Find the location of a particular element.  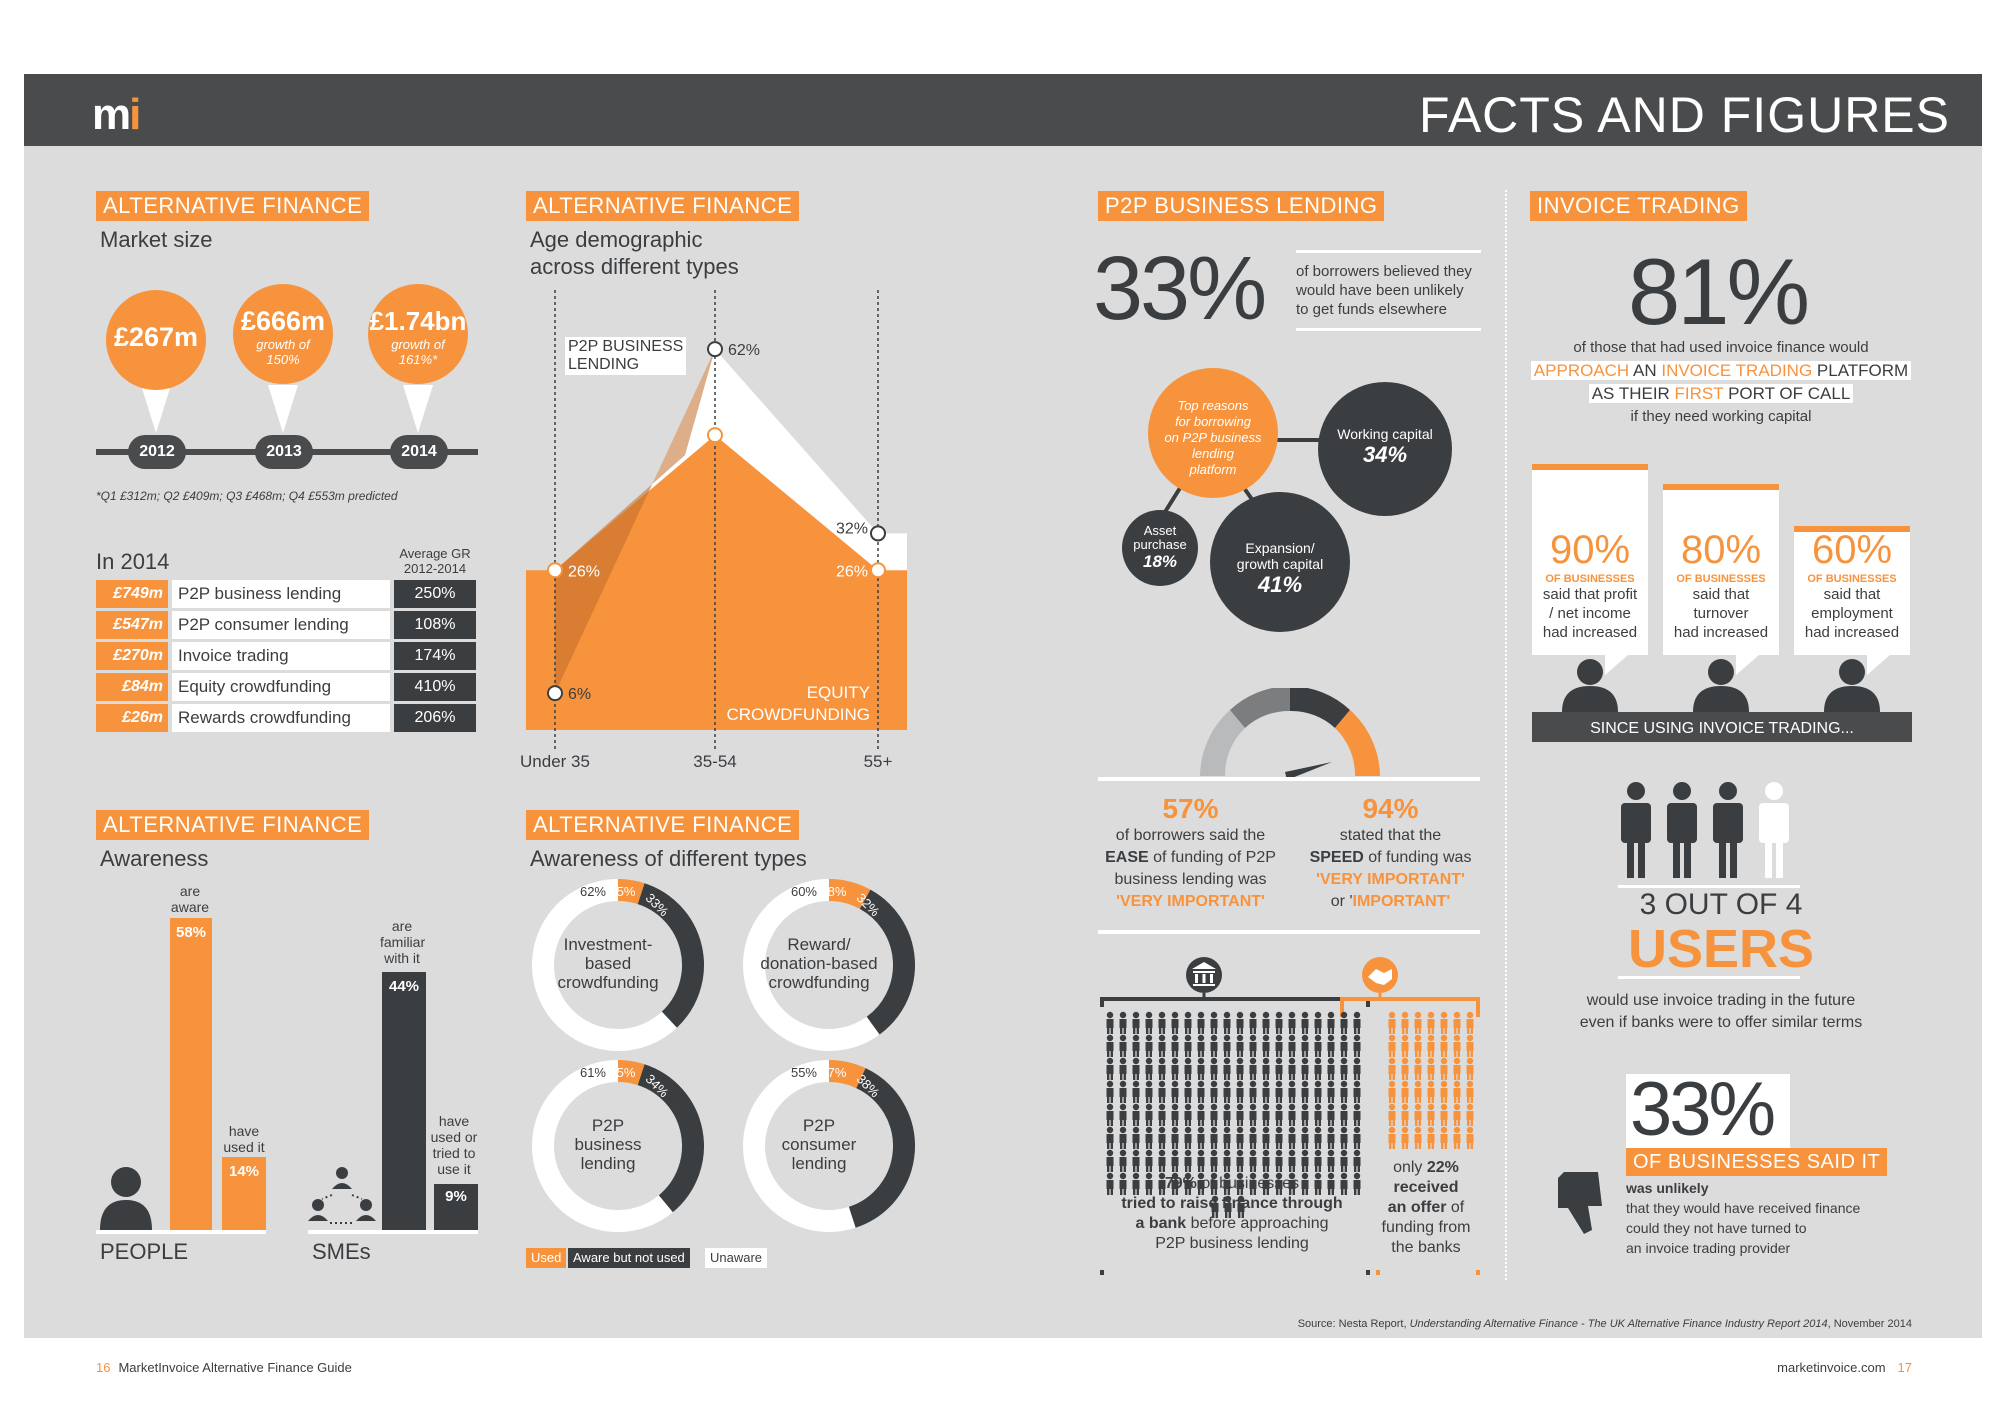

page-title: FACTS AND FIGURES is located at coordinates (1684, 115).